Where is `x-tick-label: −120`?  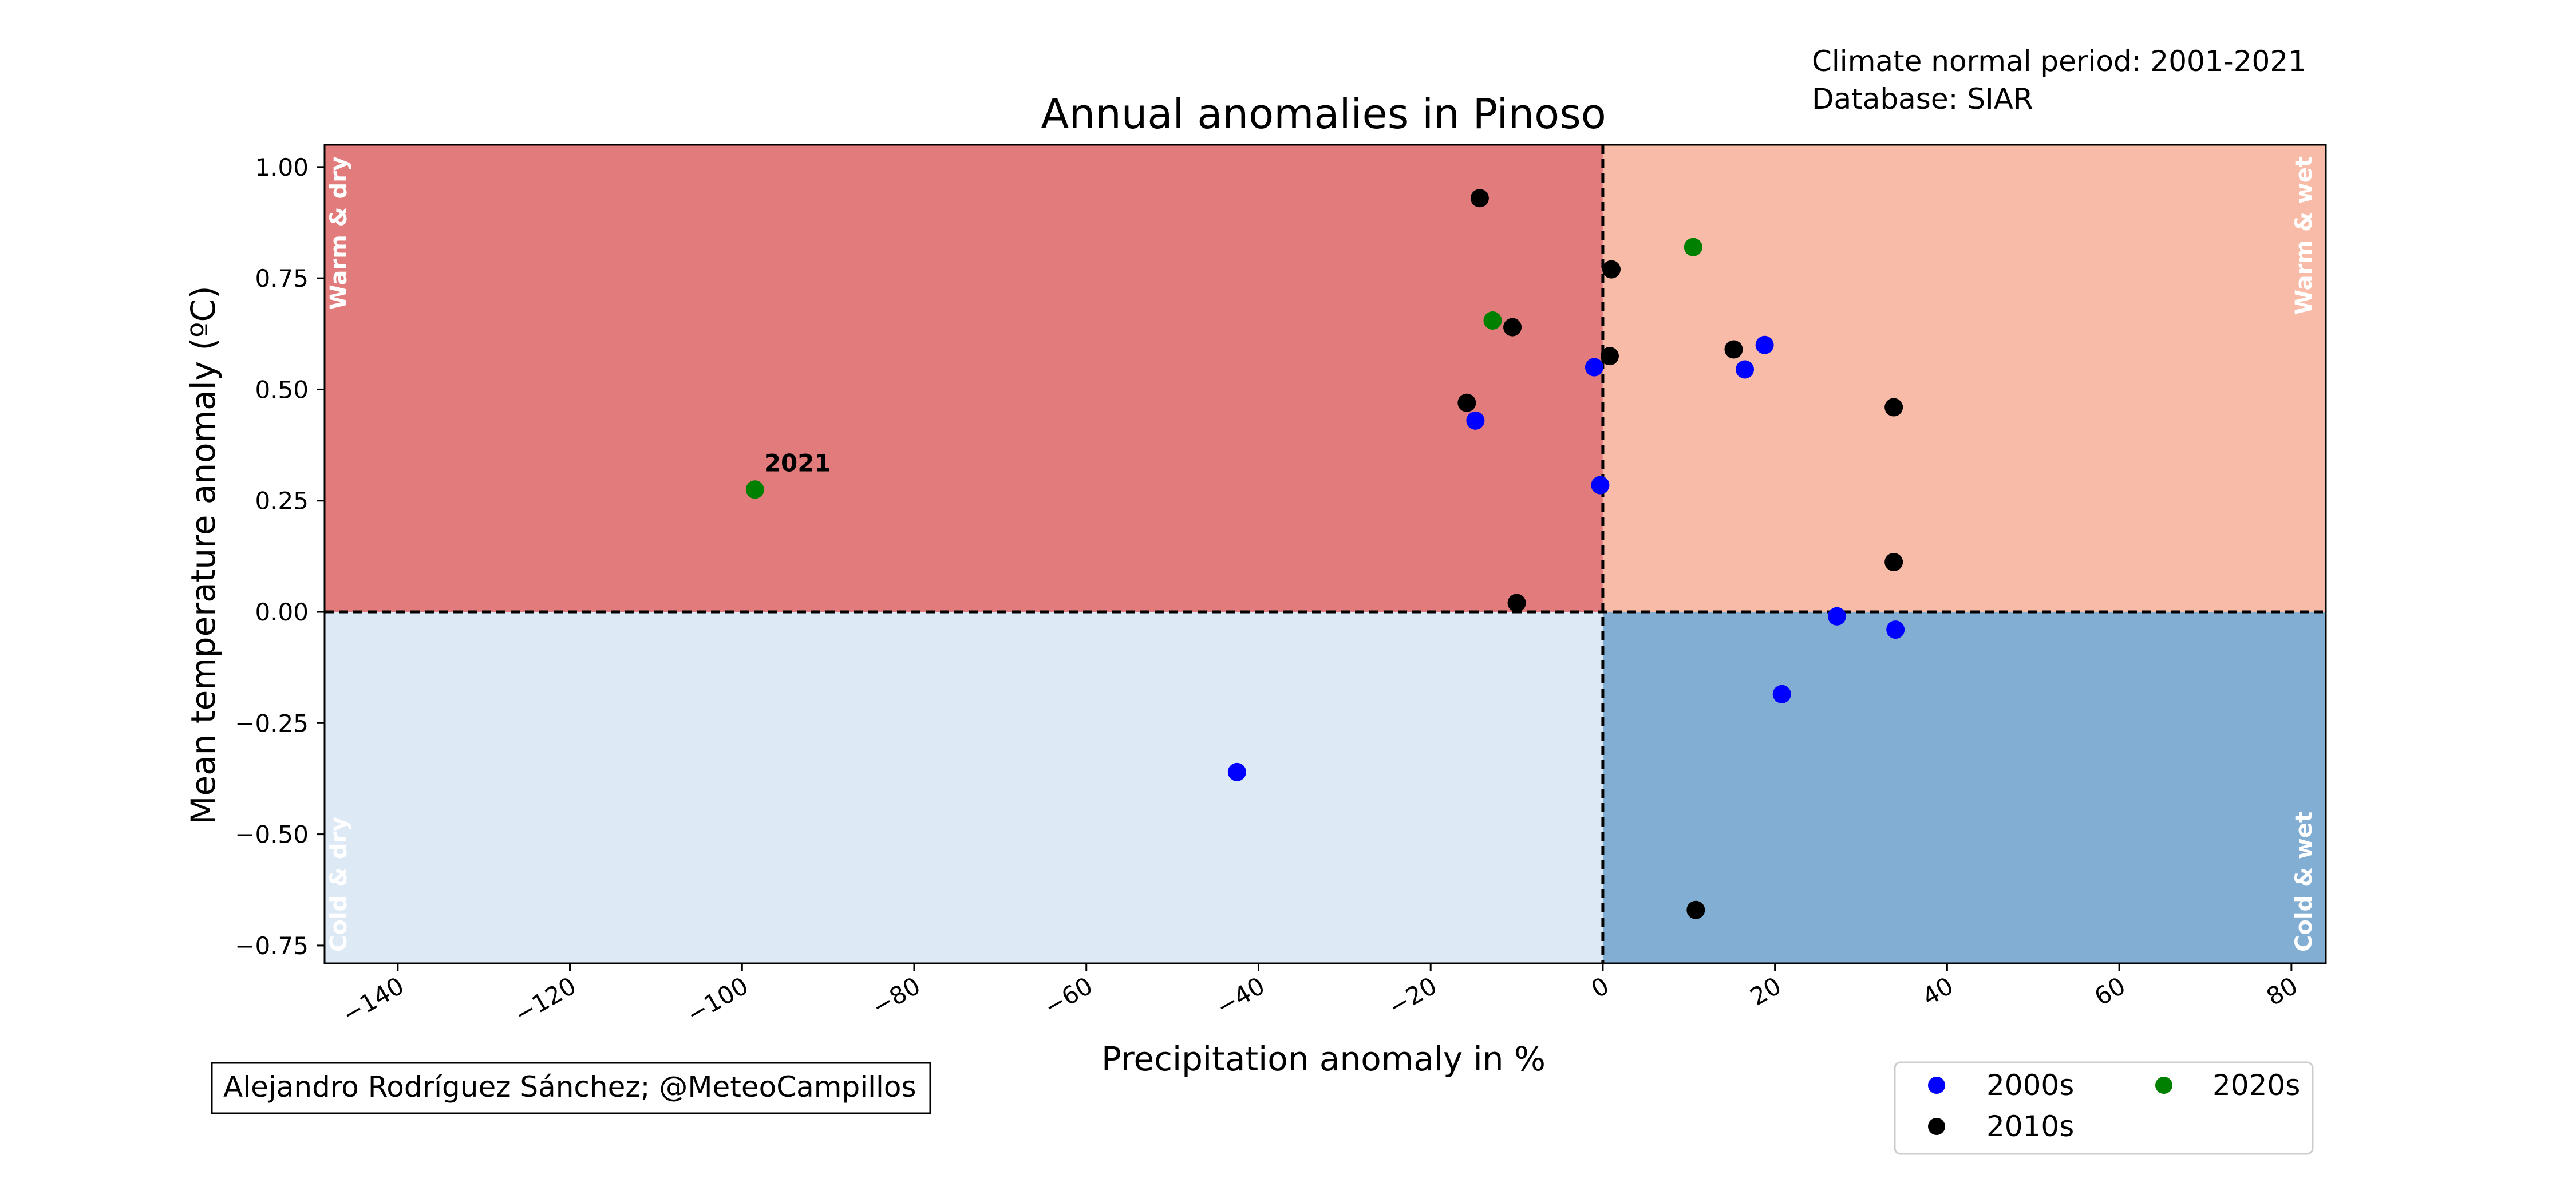 x-tick-label: −120 is located at coordinates (544, 1000).